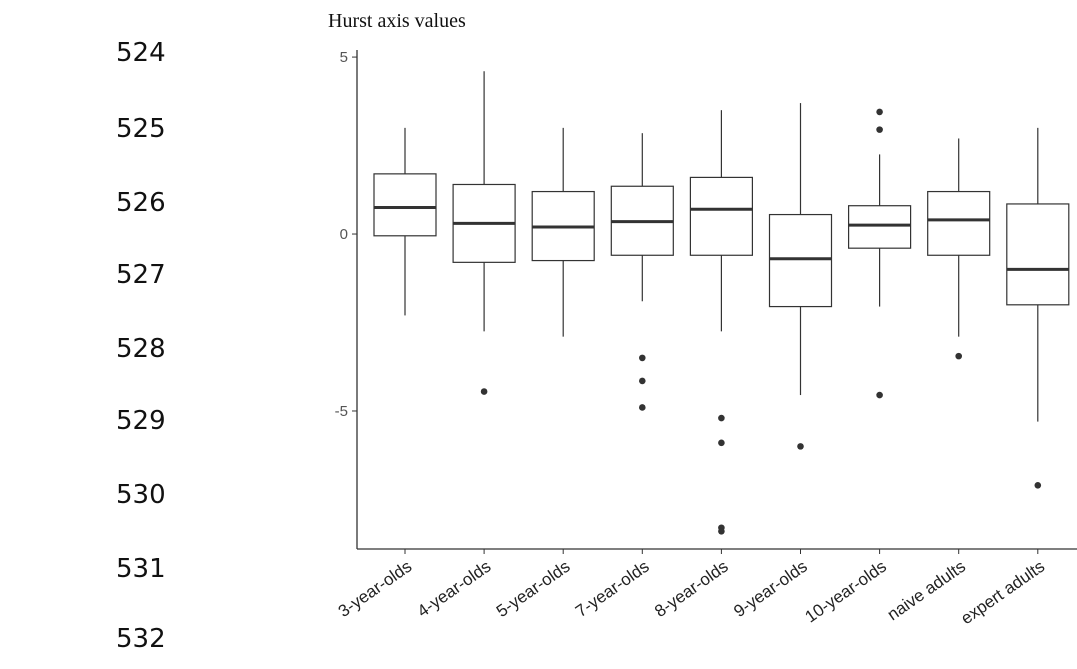  Describe the element at coordinates (341, 411) in the screenshot. I see `y-tick-label: -5` at that location.